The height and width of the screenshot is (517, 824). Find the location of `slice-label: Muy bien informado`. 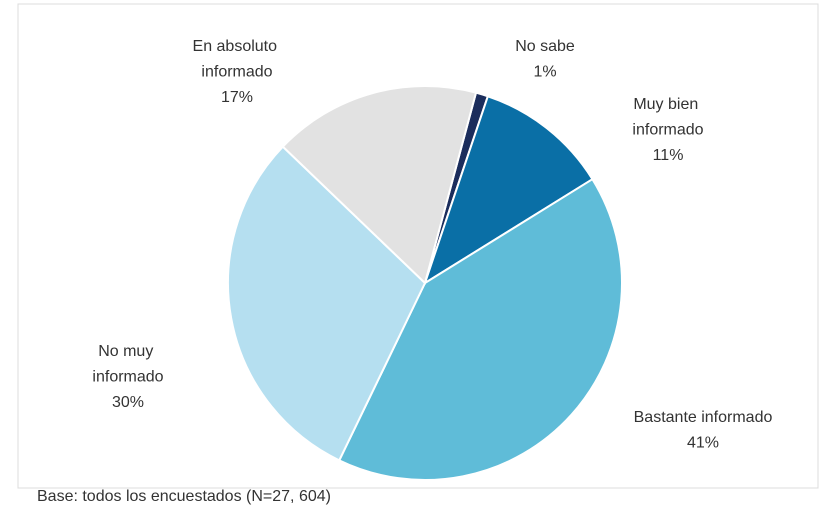

slice-label: Muy bien informado is located at coordinates (667, 117).